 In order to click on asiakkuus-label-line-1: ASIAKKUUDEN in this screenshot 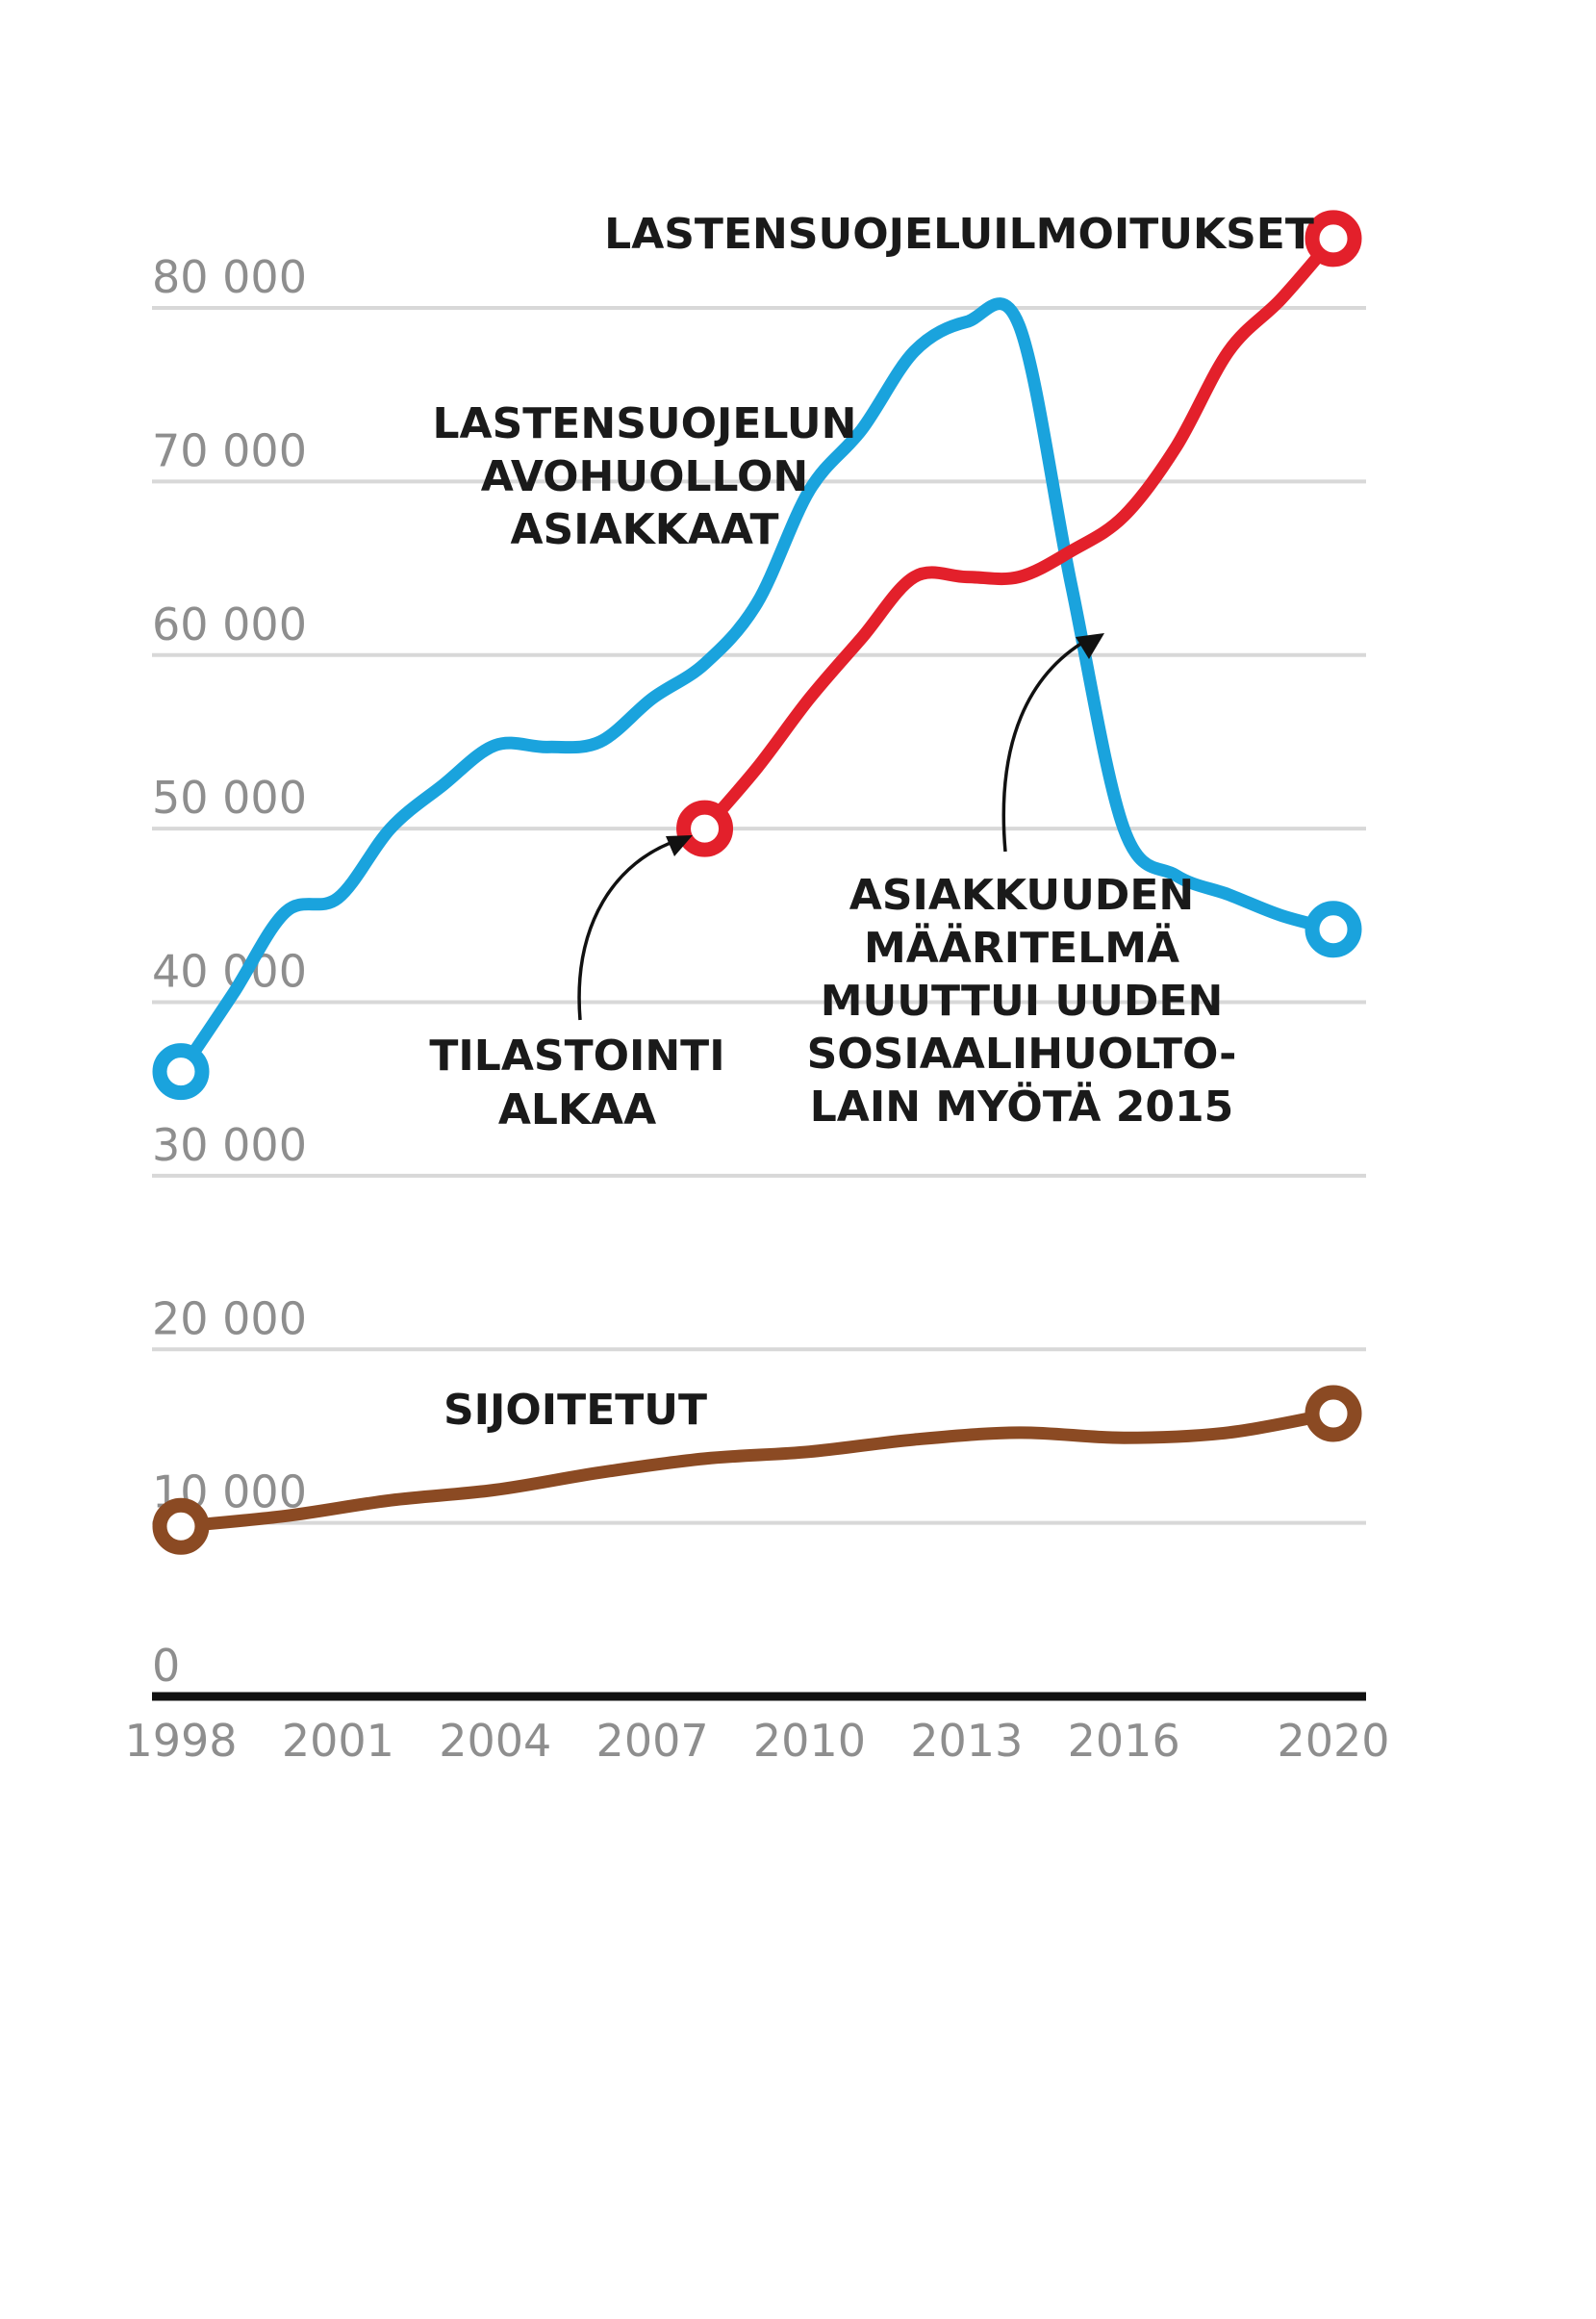, I will do `click(1022, 895)`.